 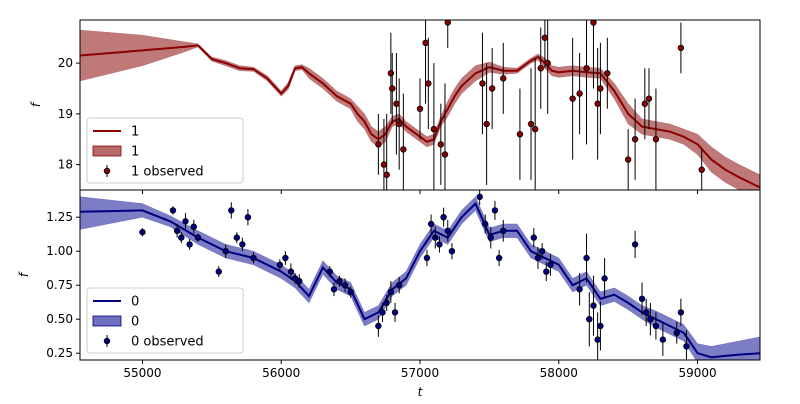 I want to click on legend-entry: 0, so click(x=116, y=302).